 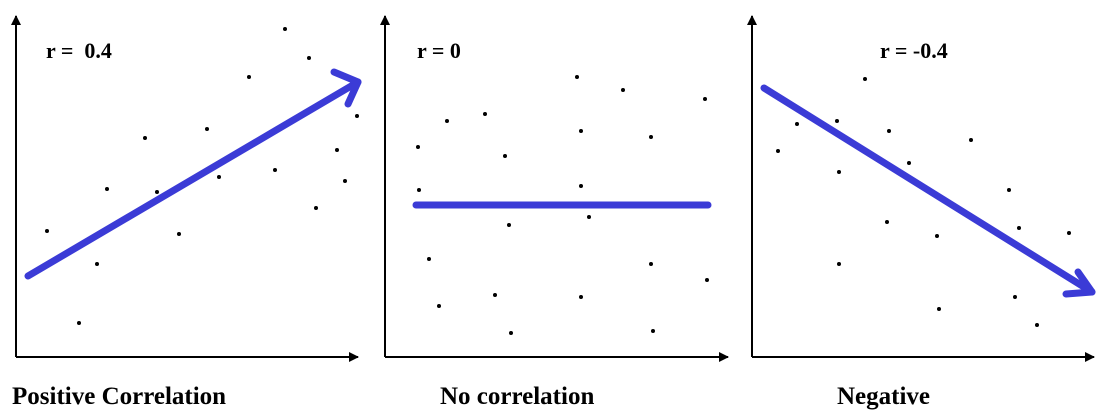 What do you see at coordinates (79, 50) in the screenshot?
I see `r-label: r = 0.4` at bounding box center [79, 50].